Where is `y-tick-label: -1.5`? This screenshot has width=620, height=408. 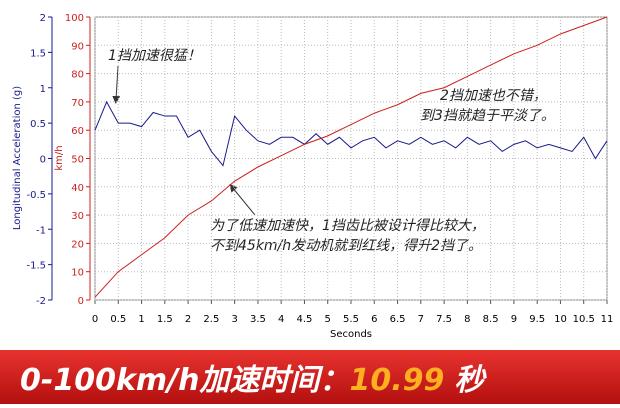
y-tick-label: -1.5 is located at coordinates (36, 266).